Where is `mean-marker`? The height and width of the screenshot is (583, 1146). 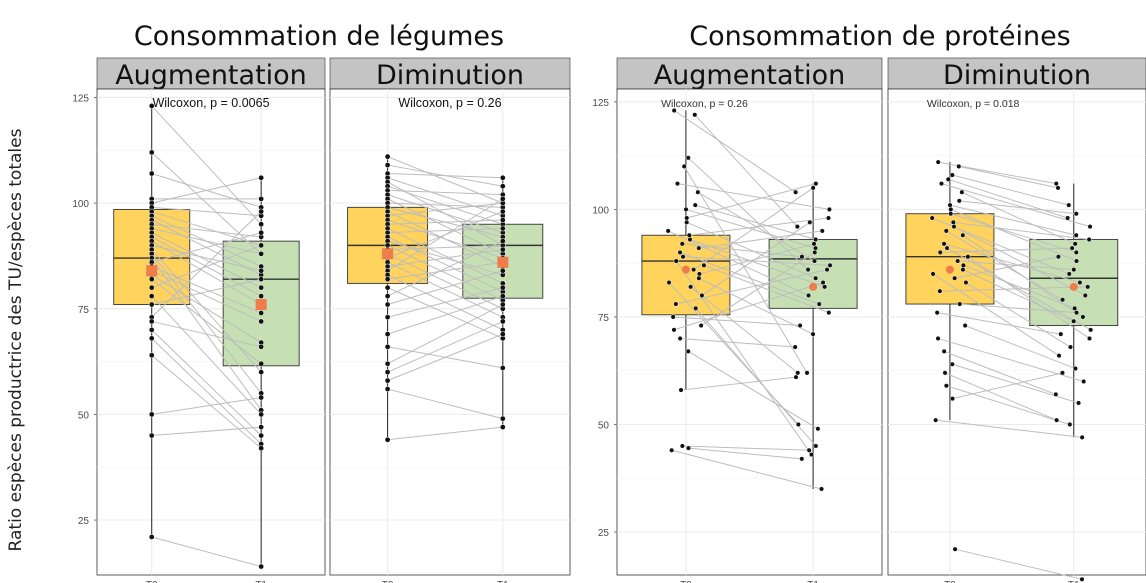
mean-marker is located at coordinates (503, 262).